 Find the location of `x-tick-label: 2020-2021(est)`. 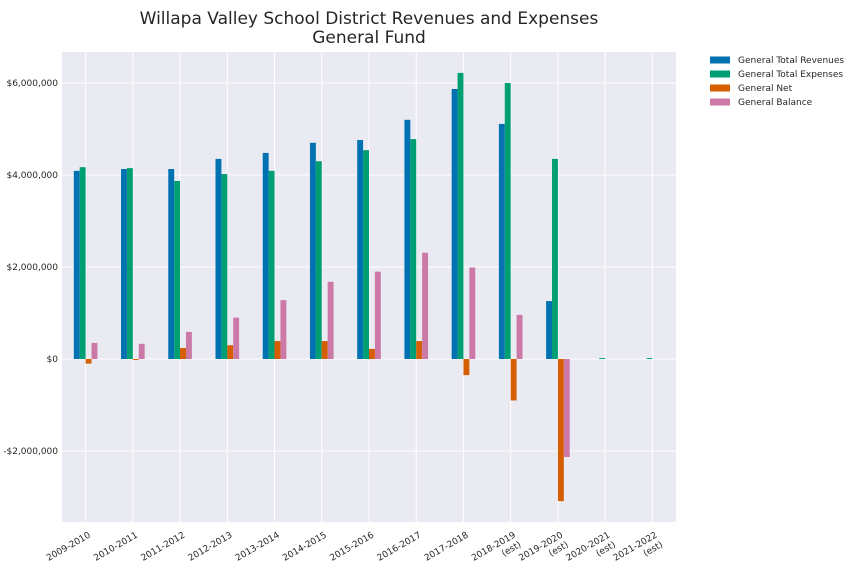

x-tick-label: 2020-2021(est) is located at coordinates (590, 551).